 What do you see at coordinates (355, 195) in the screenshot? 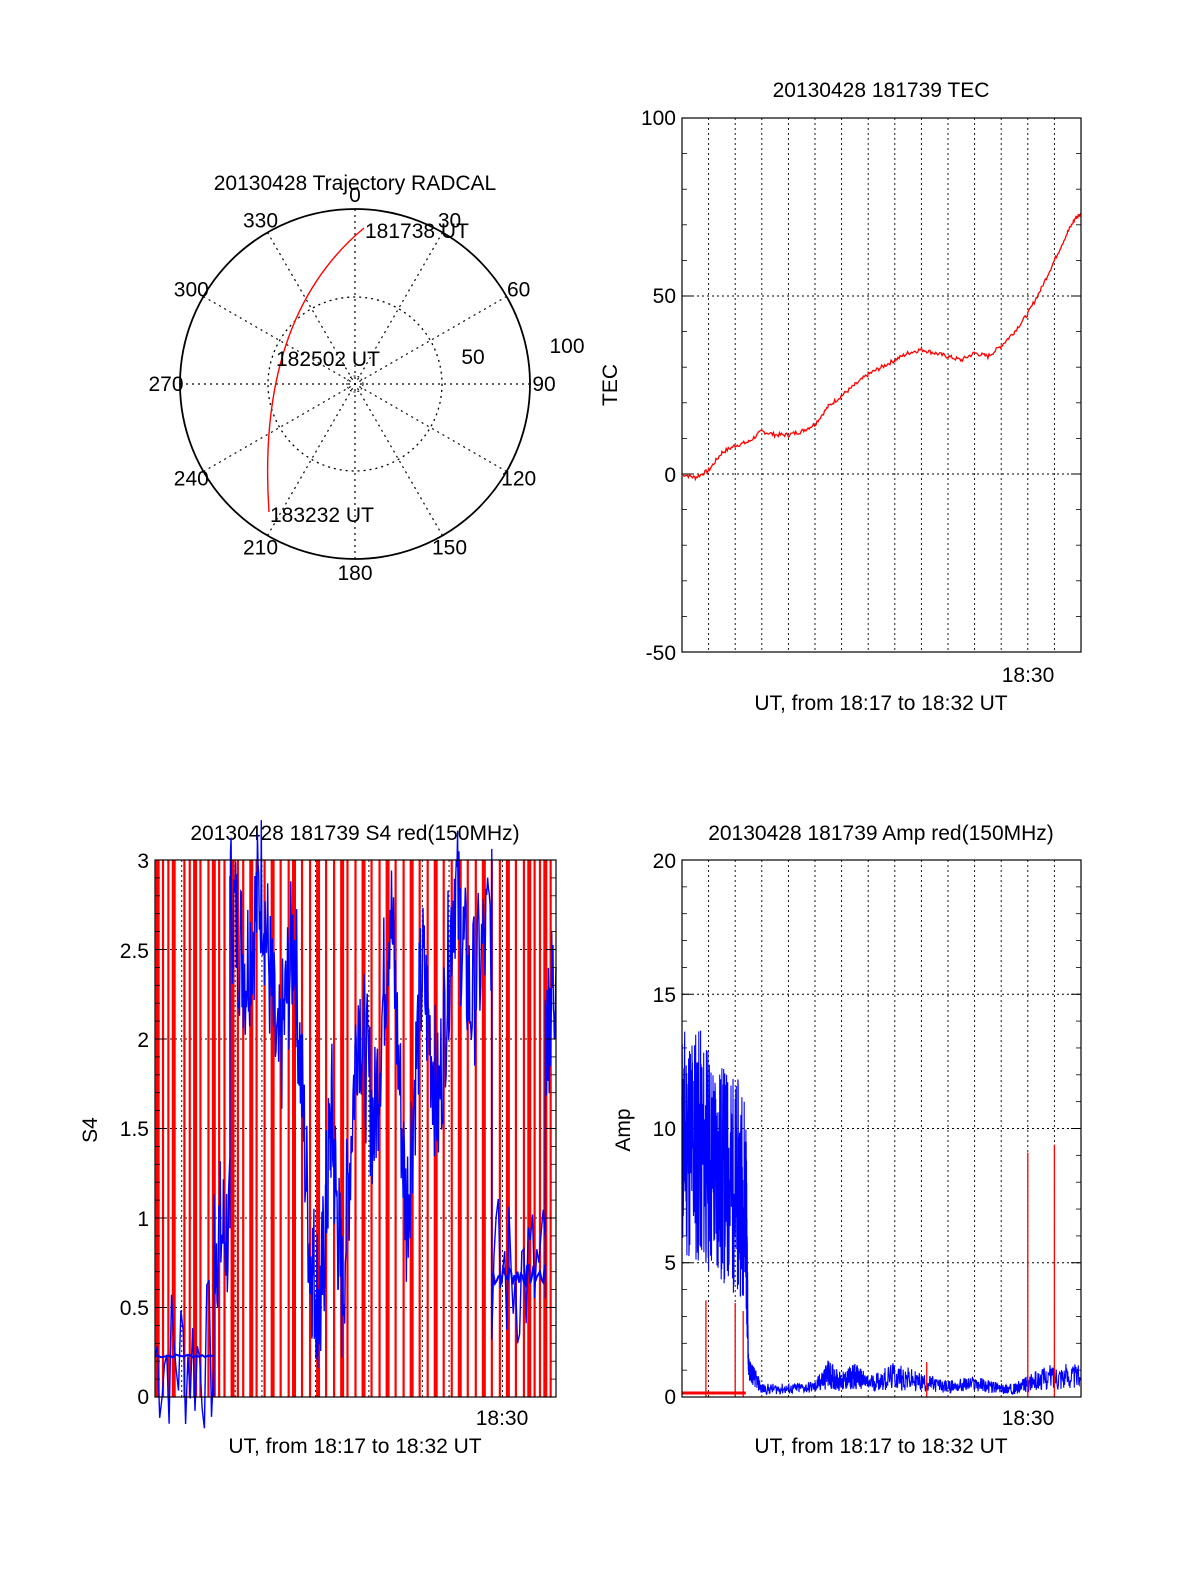
I see `polar-azimuth-label-0: 0` at bounding box center [355, 195].